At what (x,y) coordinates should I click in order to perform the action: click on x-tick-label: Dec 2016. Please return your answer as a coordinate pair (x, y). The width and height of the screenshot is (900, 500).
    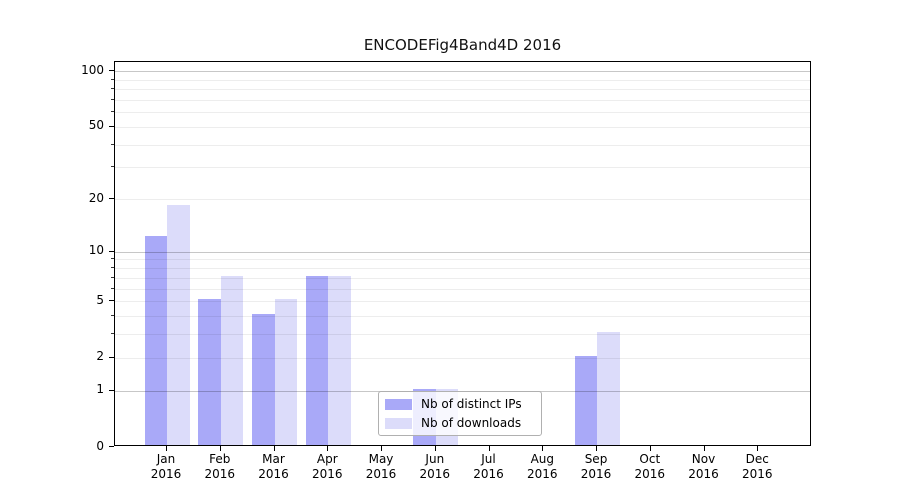
    Looking at the image, I should click on (757, 467).